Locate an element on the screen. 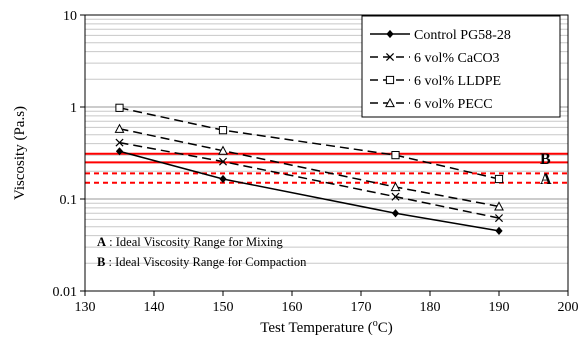  y-tick-label: 0.1 is located at coordinates (69, 200).